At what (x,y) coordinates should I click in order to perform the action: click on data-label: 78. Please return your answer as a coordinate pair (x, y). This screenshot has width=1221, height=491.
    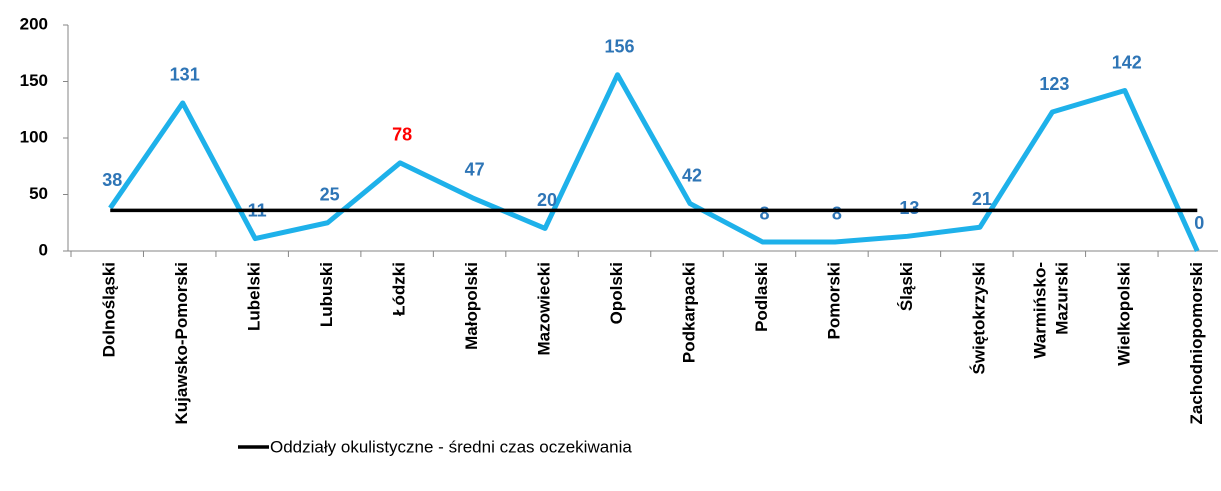
    Looking at the image, I should click on (402, 135).